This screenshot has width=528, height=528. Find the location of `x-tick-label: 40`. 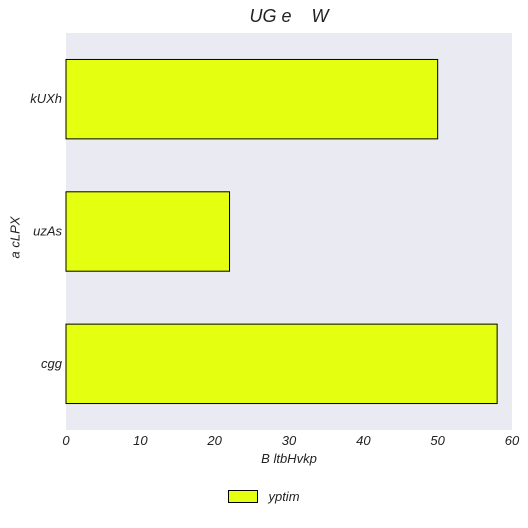

x-tick-label: 40 is located at coordinates (363, 440).